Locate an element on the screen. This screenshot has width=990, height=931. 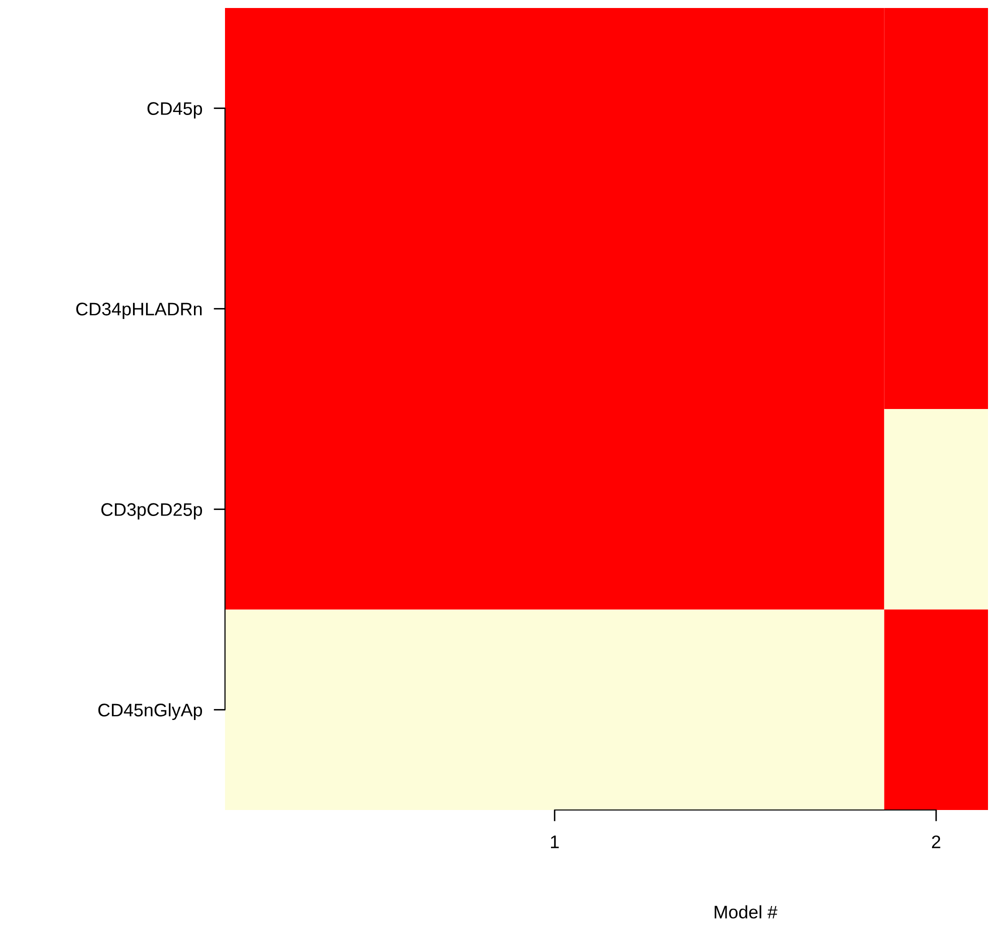
y-tick-label: CD45nGlyAp is located at coordinates (150, 711).